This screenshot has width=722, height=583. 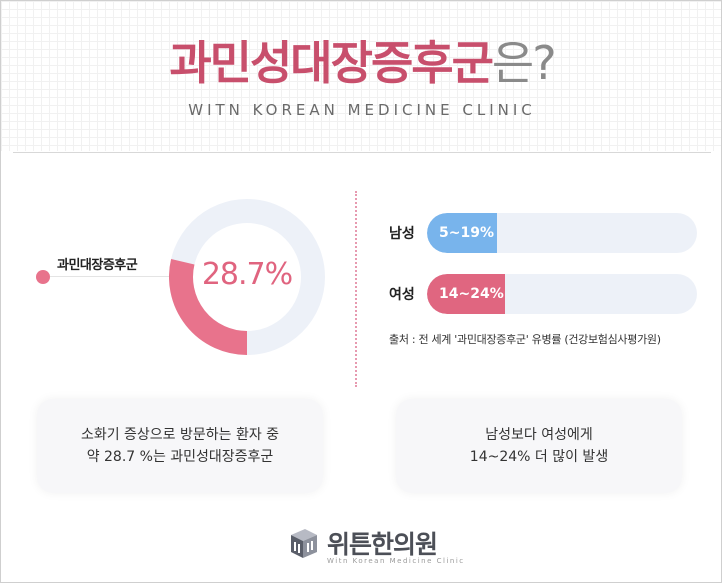 I want to click on page-title: 과민성대장증후군은?, so click(x=361, y=63).